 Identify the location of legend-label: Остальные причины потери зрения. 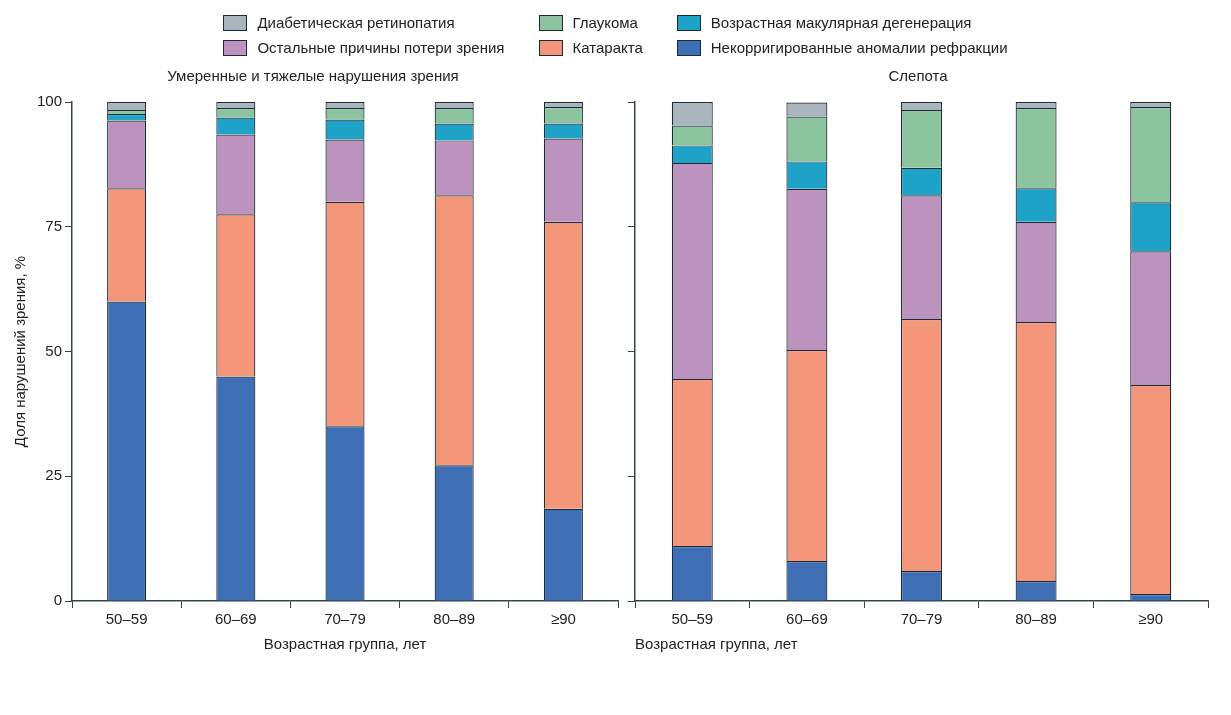
(381, 47).